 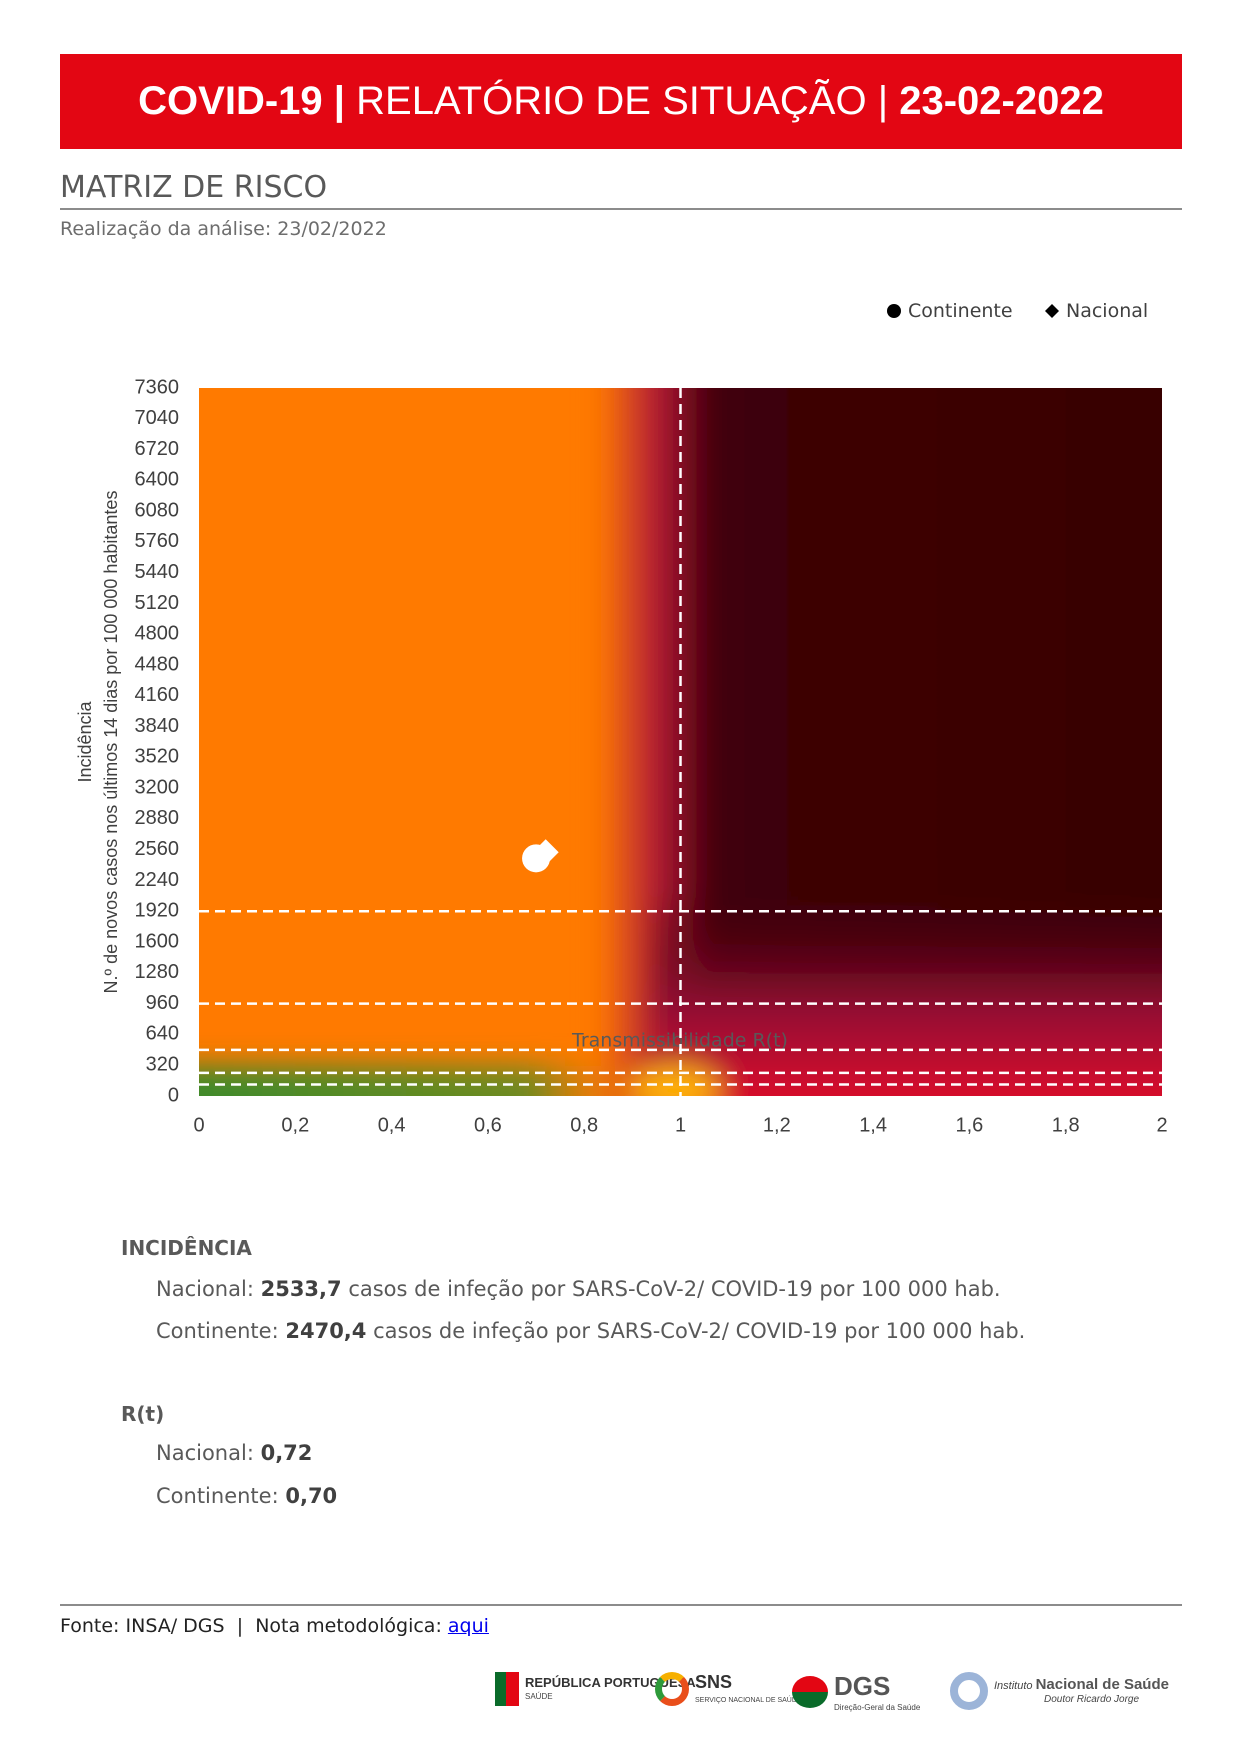 What do you see at coordinates (157, 818) in the screenshot?
I see `y-tick-label: 2880` at bounding box center [157, 818].